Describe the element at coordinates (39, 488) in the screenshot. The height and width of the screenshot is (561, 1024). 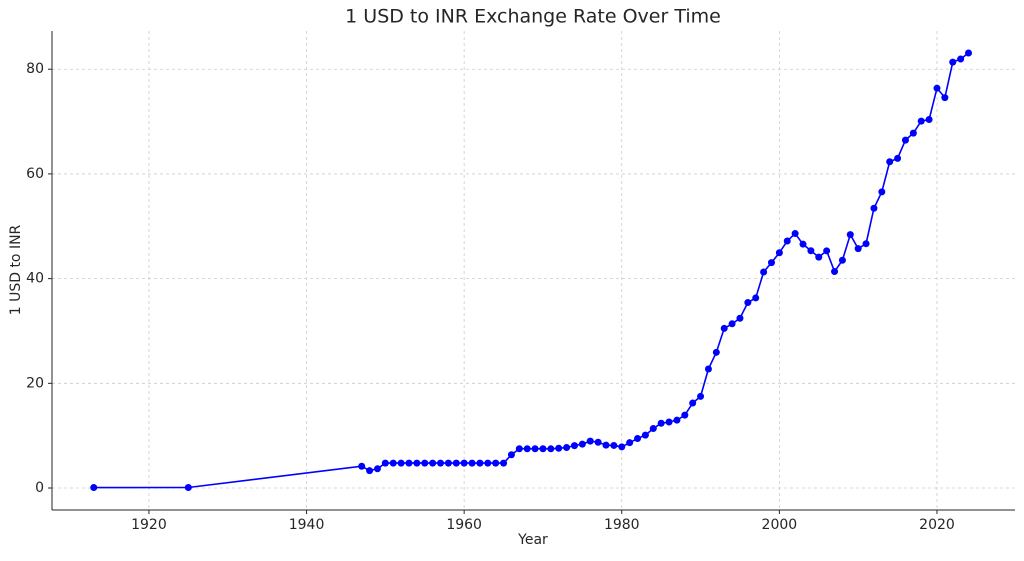
I see `y-tick-label: 0` at that location.